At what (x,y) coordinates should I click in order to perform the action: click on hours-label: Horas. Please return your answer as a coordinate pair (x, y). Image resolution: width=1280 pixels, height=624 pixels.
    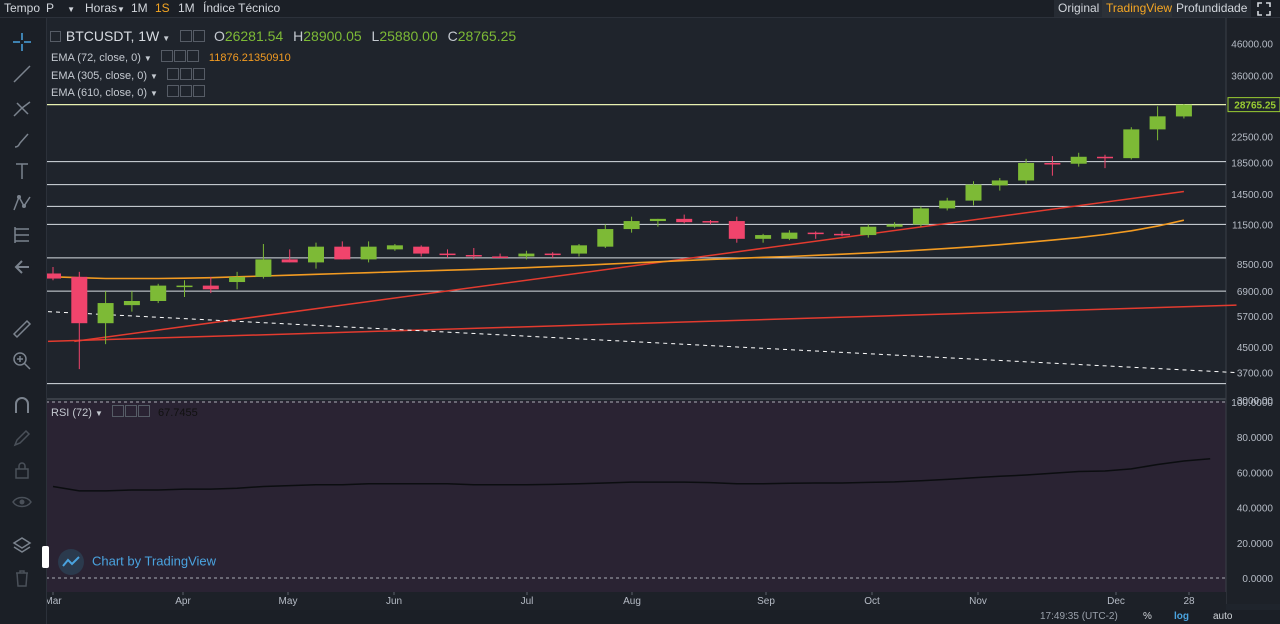
    Looking at the image, I should click on (101, 8).